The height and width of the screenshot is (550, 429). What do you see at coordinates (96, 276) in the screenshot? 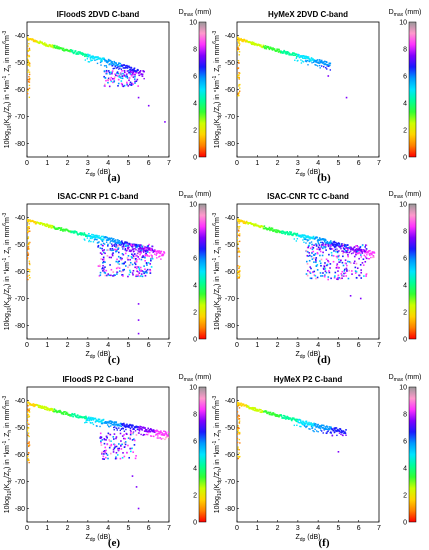
I see `scatter-markers` at bounding box center [96, 276].